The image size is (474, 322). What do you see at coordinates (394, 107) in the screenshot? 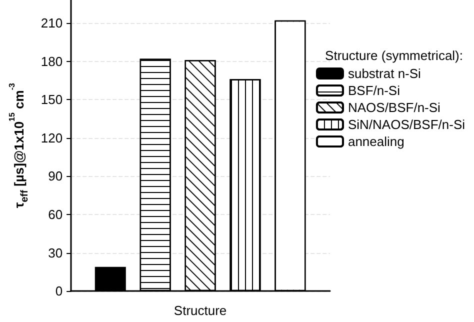
I see `legend-label: NAOS/BSF/n-Si` at bounding box center [394, 107].